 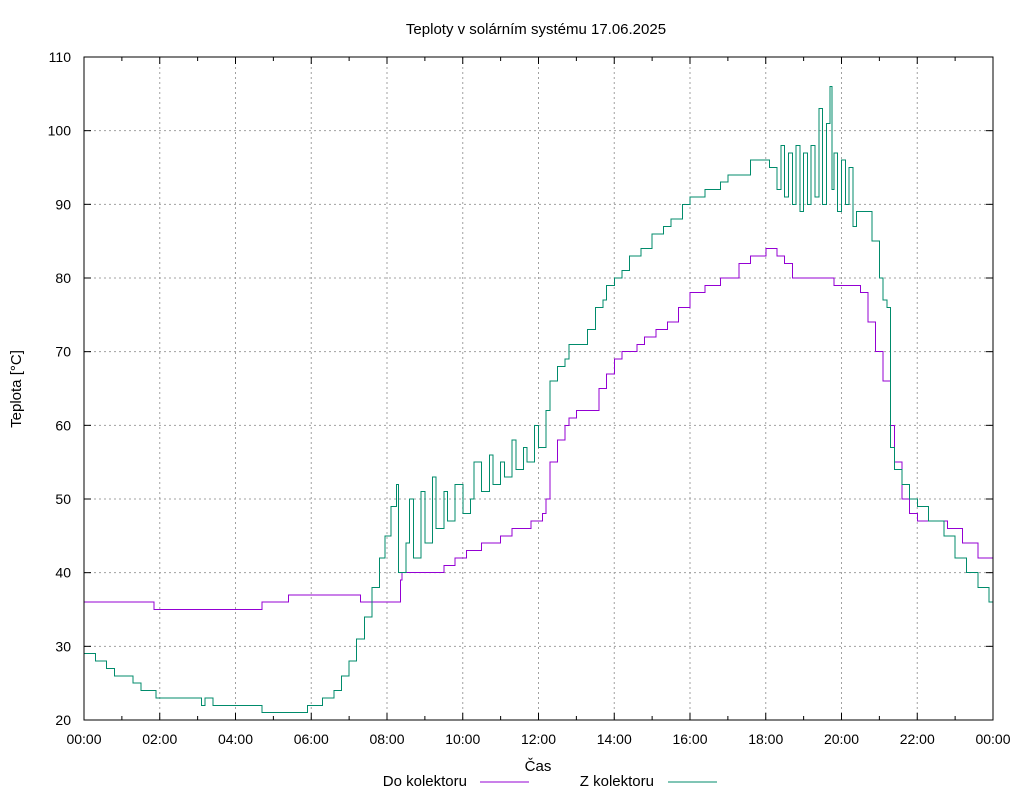 I want to click on y-tick-label: 40, so click(x=63, y=573).